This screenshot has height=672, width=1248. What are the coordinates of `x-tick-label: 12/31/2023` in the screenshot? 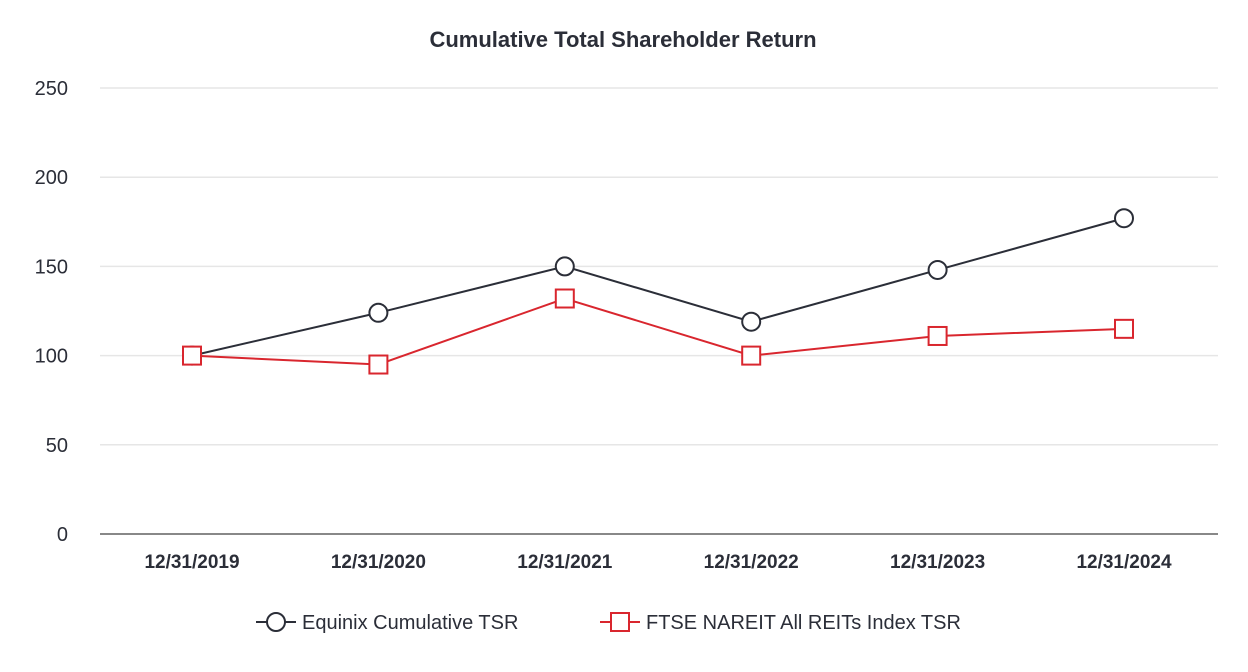 It's located at (937, 562).